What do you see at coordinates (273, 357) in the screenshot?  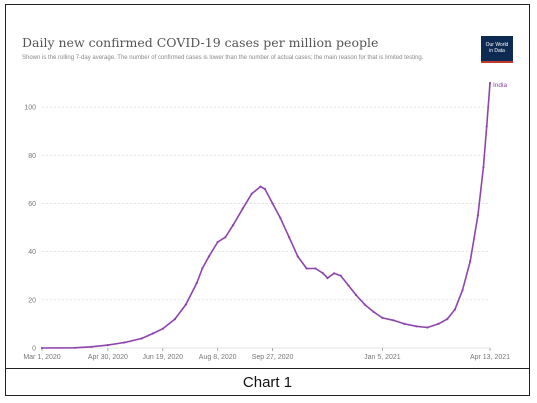 I see `x-tick-label: Sep 27, 2020` at bounding box center [273, 357].